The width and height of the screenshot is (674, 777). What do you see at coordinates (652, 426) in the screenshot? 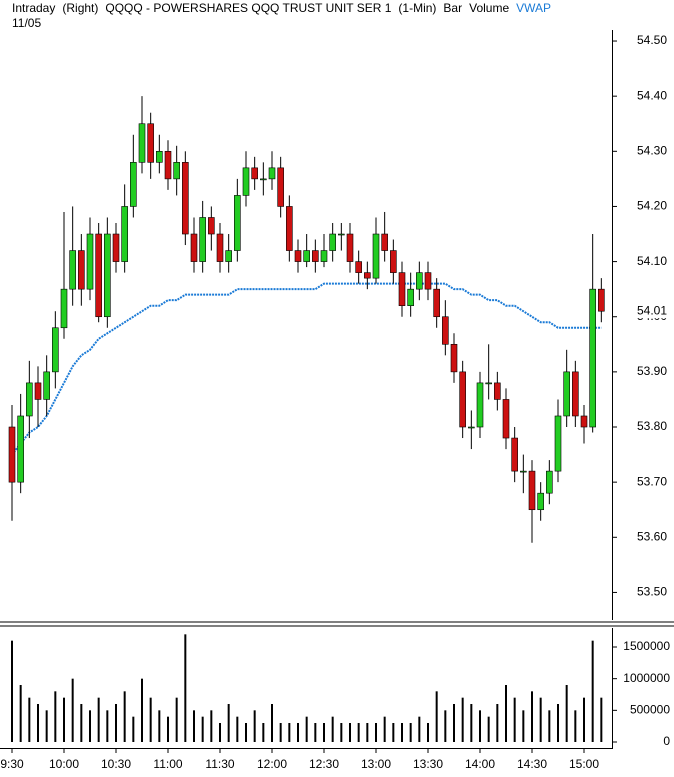
I see `y-tick-label: 53.80` at bounding box center [652, 426].